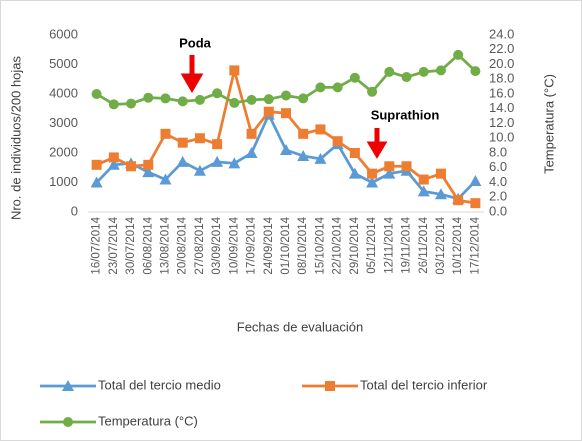 The image size is (582, 441). I want to click on y2-tick-label: 10.0, so click(501, 137).